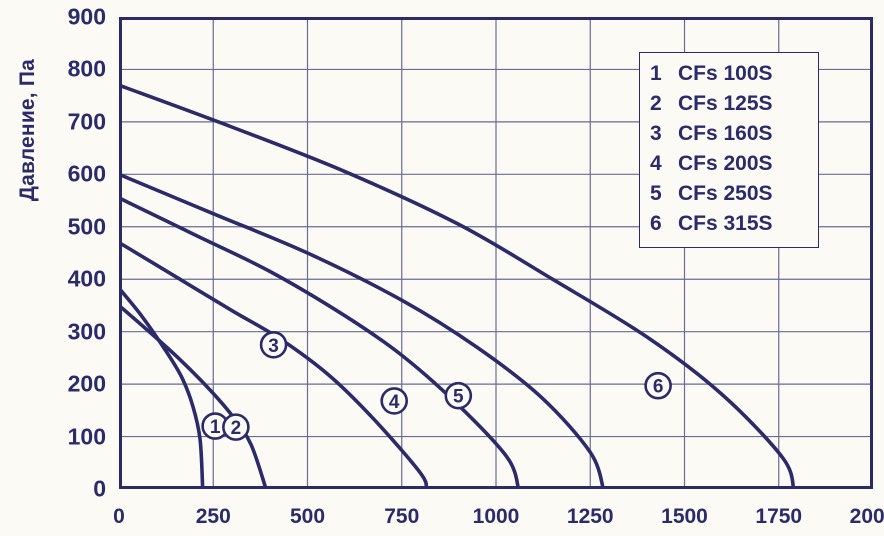 The height and width of the screenshot is (536, 884). I want to click on curve-marker-4: 4, so click(394, 401).